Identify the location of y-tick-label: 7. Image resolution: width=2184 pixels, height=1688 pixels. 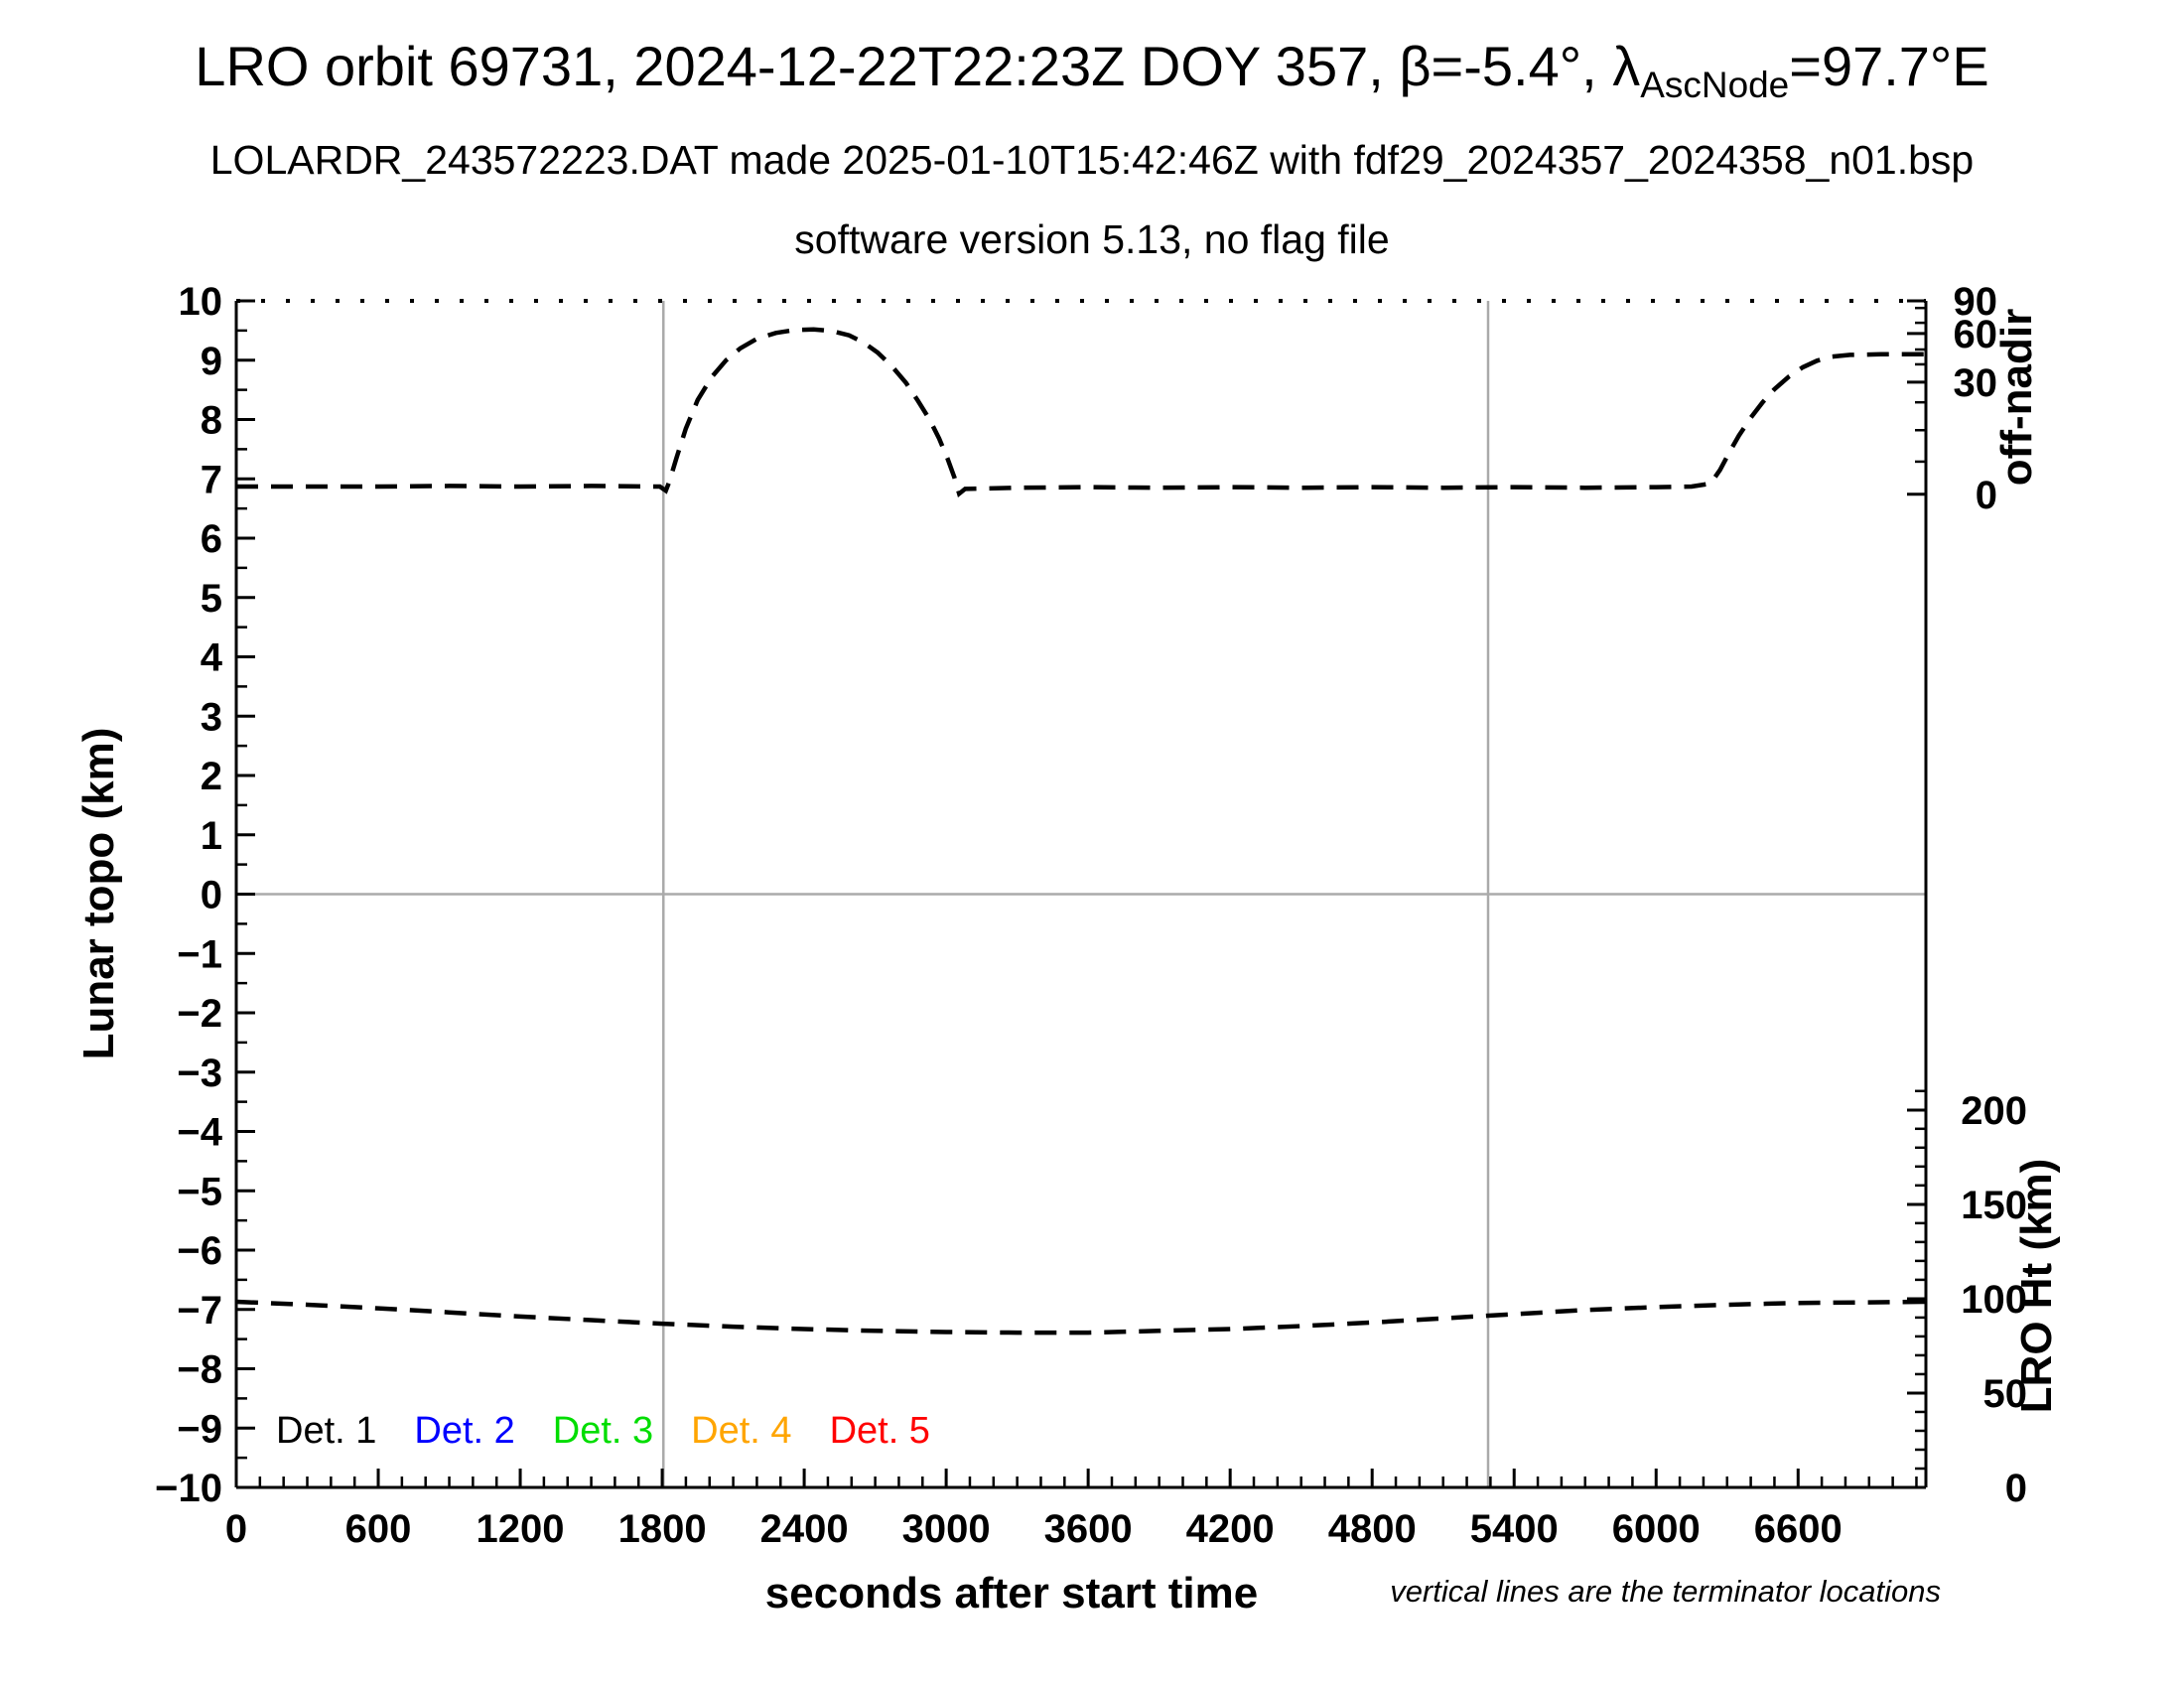
(211, 479).